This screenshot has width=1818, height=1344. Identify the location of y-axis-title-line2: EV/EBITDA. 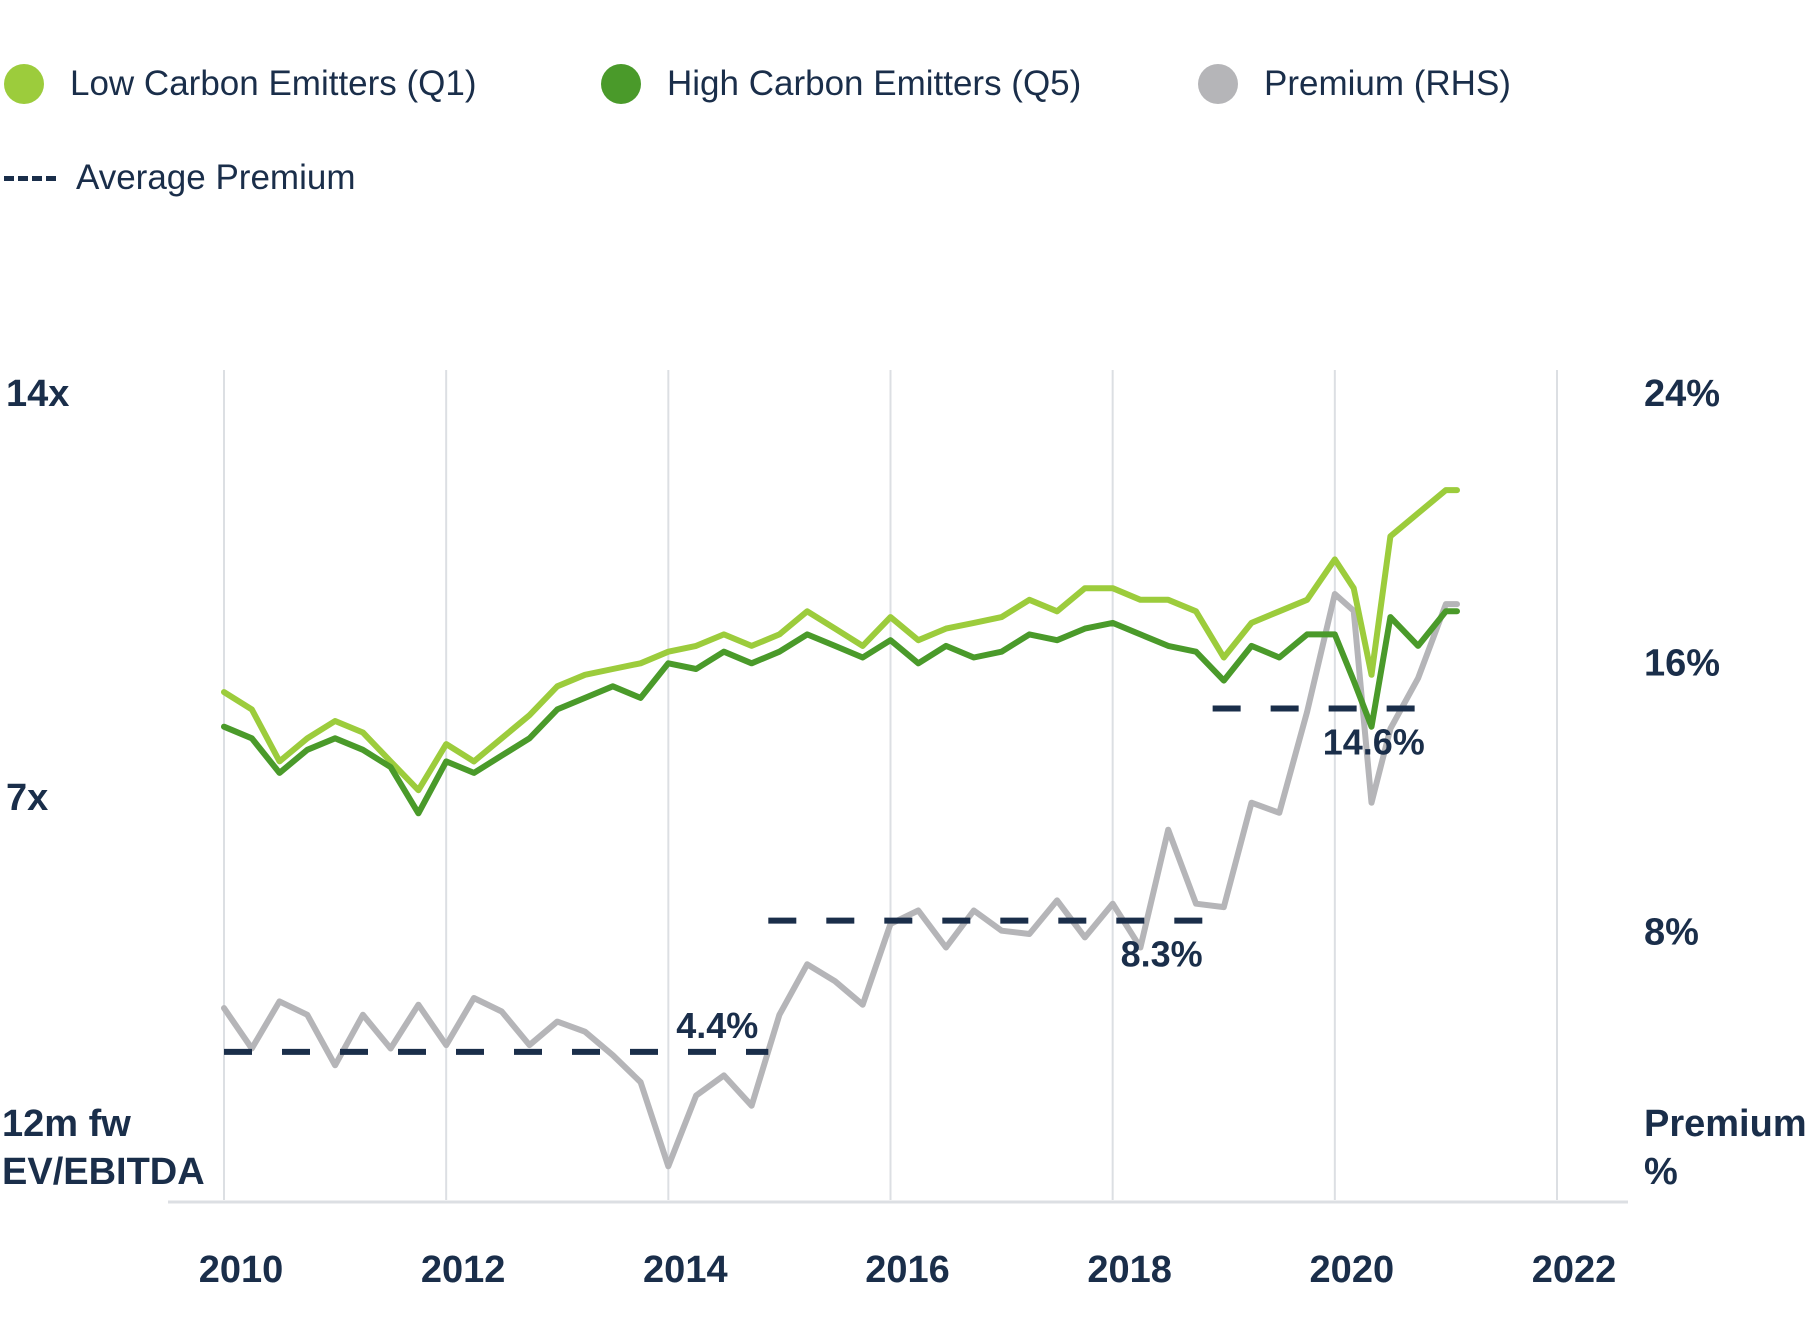
(103, 1172).